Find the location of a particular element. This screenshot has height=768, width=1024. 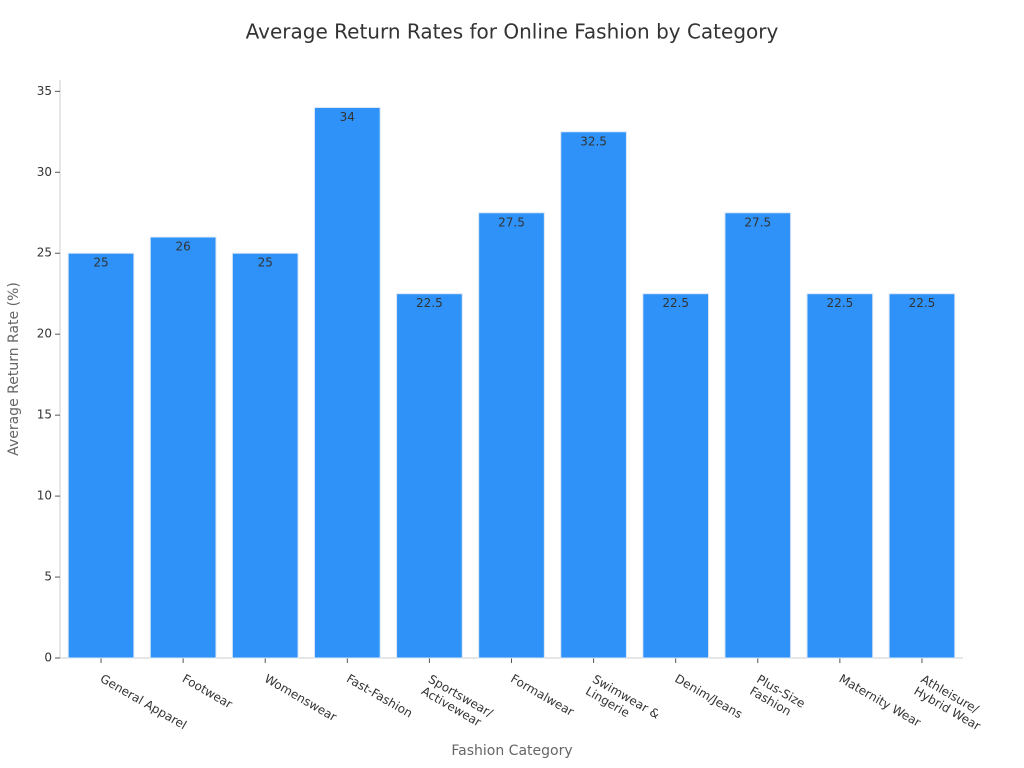

x-tick-label: Footwear is located at coordinates (207, 692).